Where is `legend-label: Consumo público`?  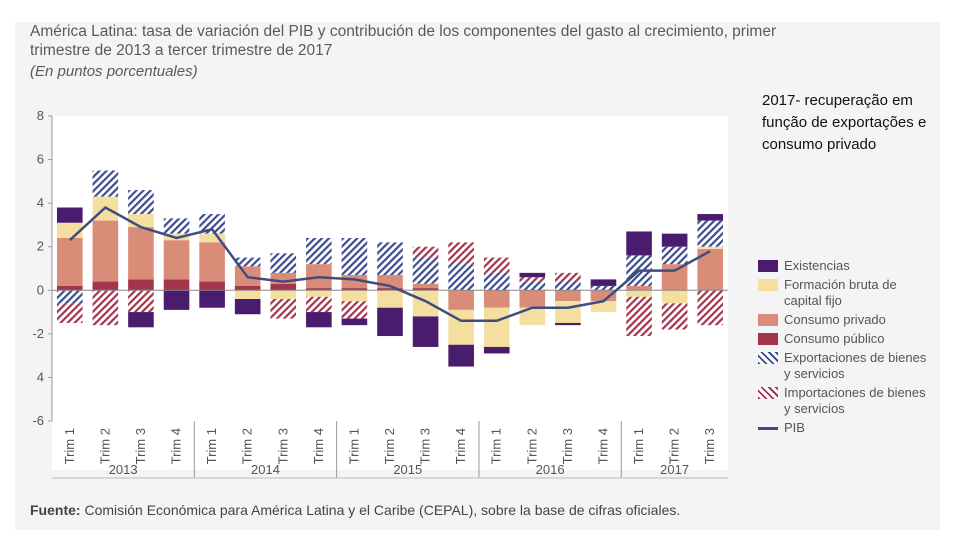 legend-label: Consumo público is located at coordinates (834, 338).